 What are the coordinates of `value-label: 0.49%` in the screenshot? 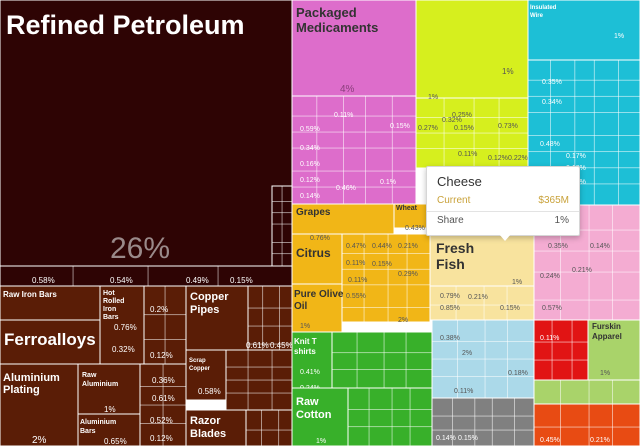 It's located at (197, 280).